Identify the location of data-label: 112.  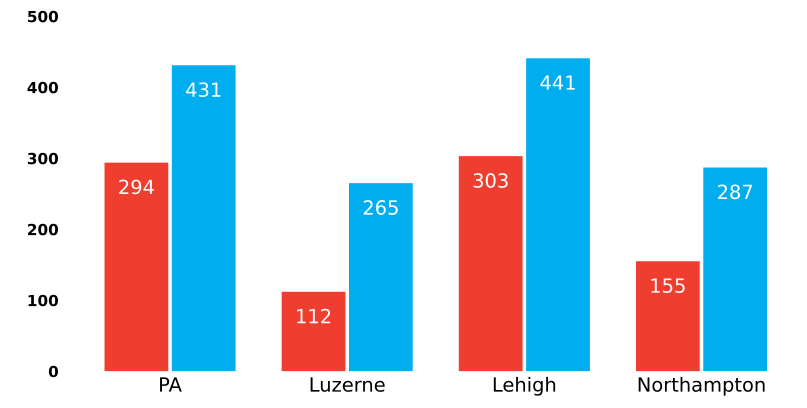
(313, 316).